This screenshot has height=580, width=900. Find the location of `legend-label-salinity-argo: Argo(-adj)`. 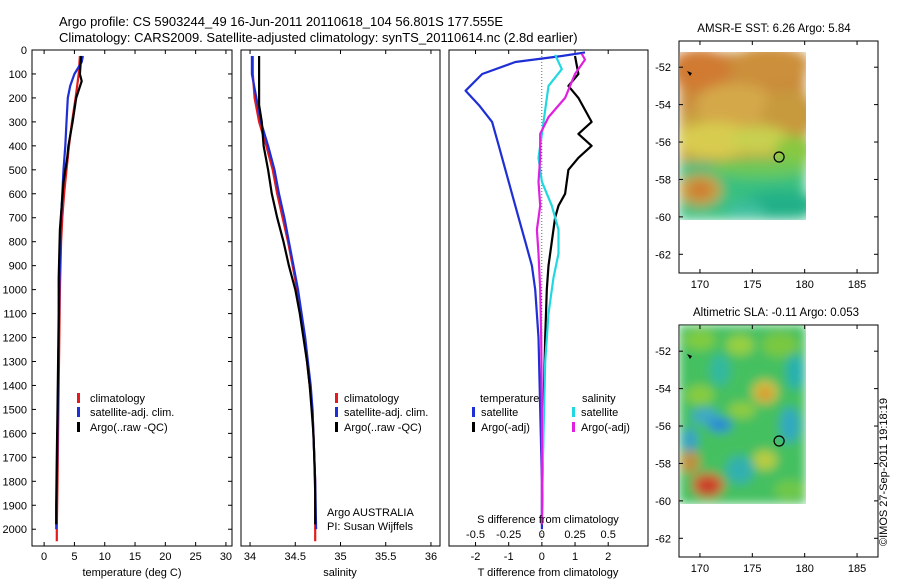

legend-label-salinity-argo: Argo(-adj) is located at coordinates (605, 428).